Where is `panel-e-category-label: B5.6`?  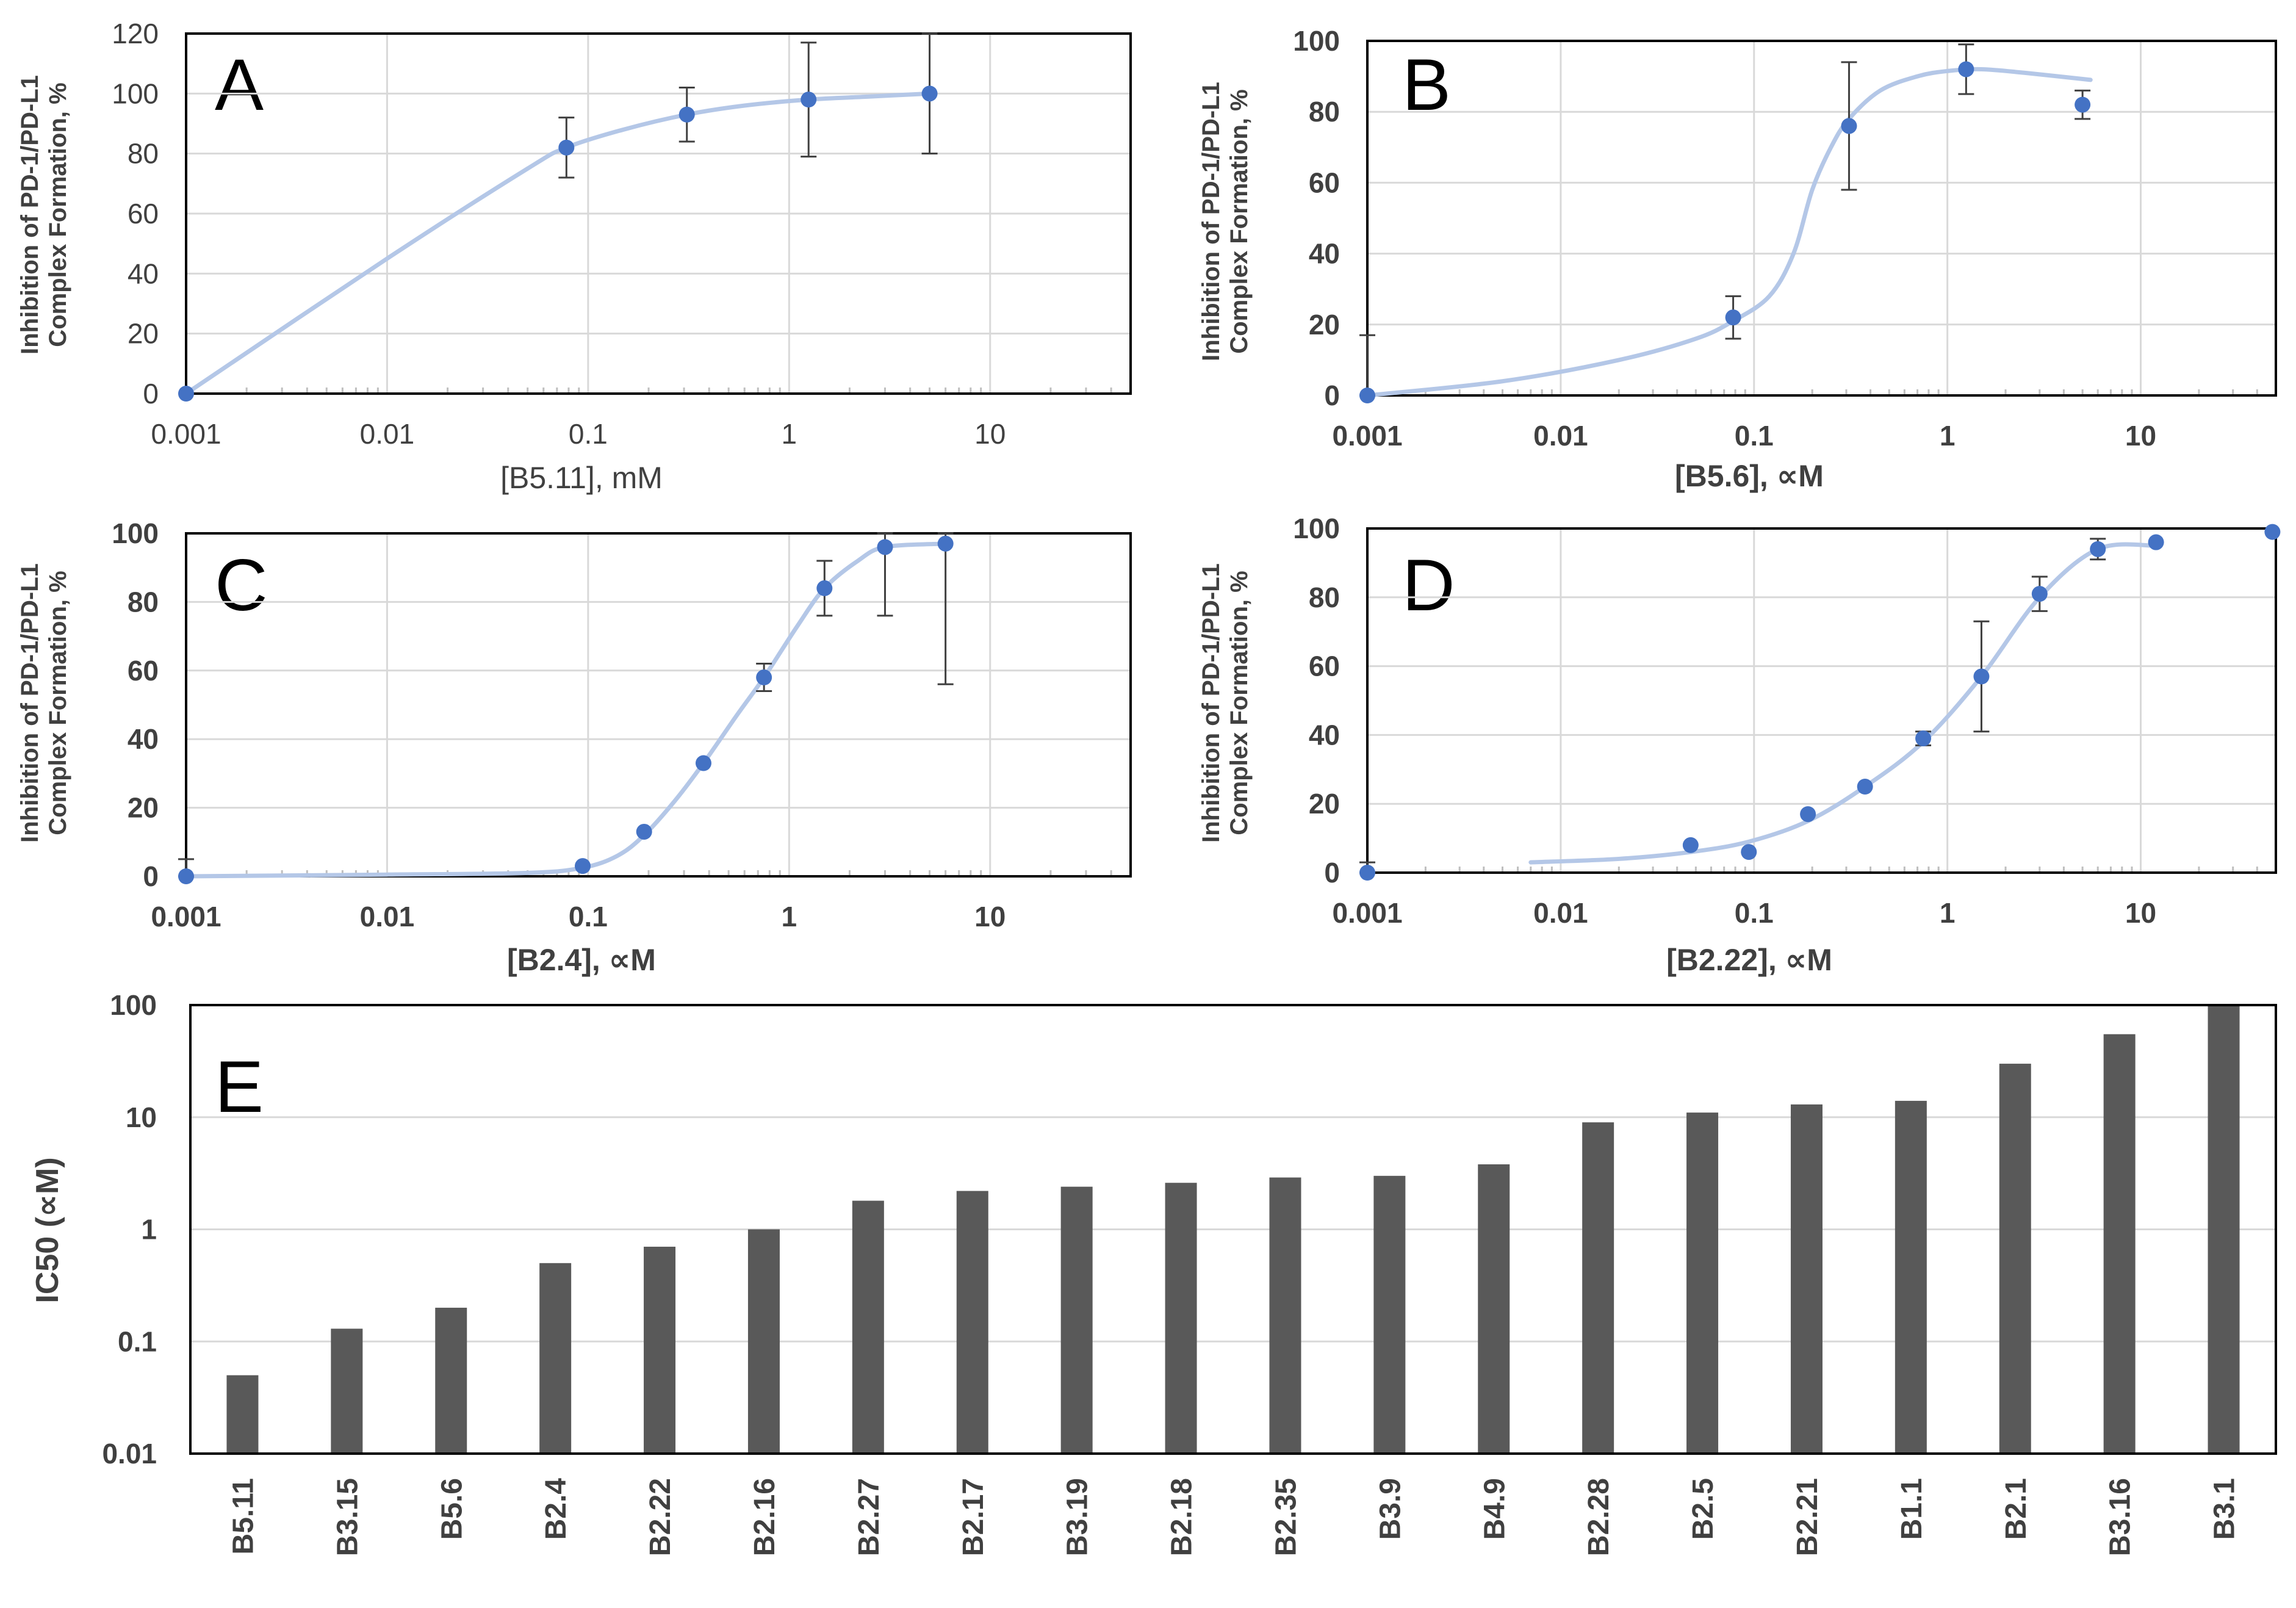 panel-e-category-label: B5.6 is located at coordinates (452, 1509).